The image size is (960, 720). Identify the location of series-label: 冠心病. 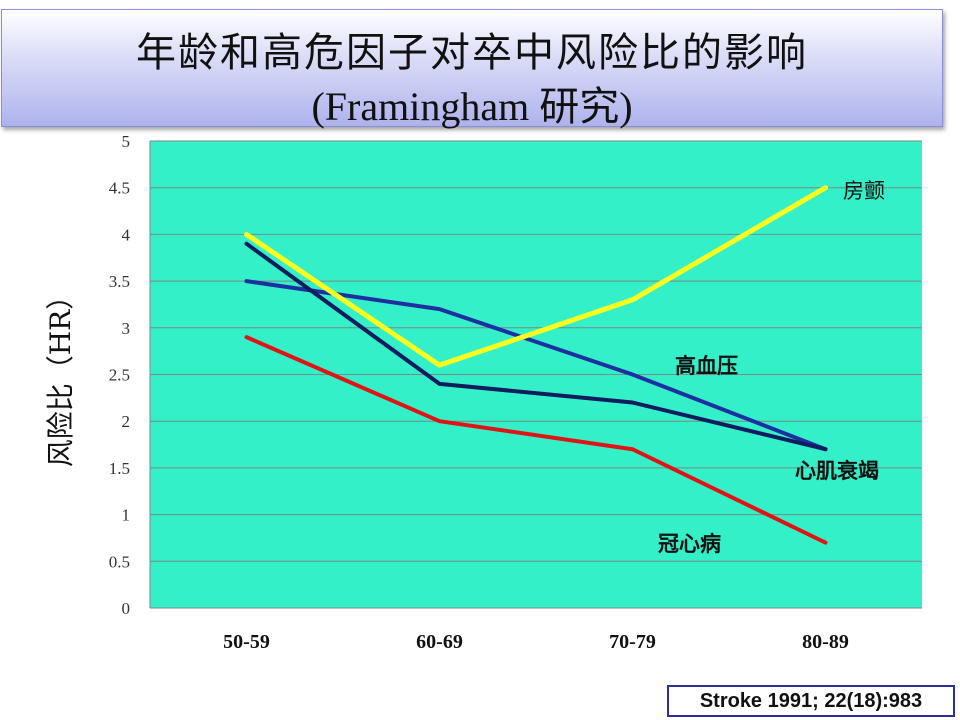
(689, 544).